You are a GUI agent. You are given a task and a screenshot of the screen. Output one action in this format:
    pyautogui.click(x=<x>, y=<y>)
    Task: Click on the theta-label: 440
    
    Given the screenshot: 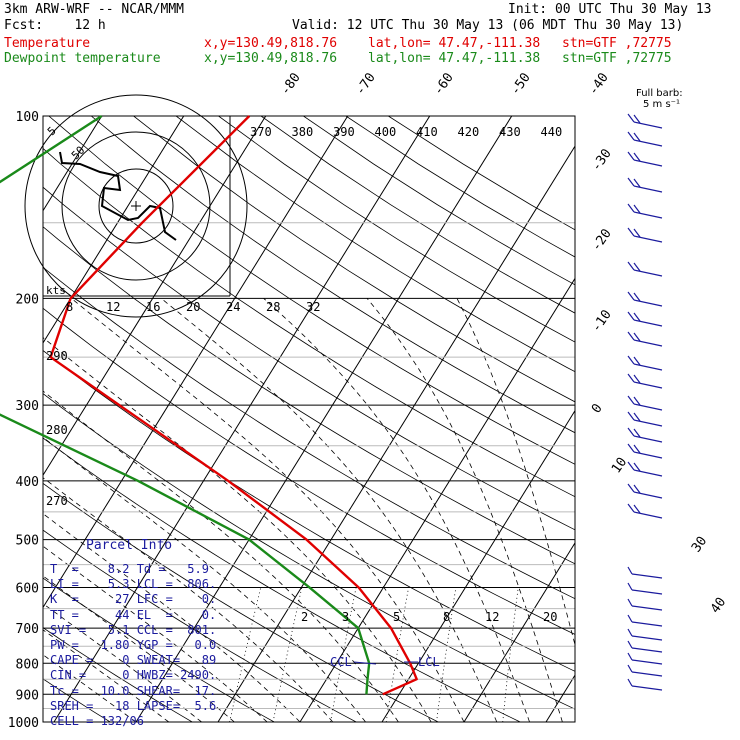 What is the action you would take?
    pyautogui.click(x=552, y=132)
    